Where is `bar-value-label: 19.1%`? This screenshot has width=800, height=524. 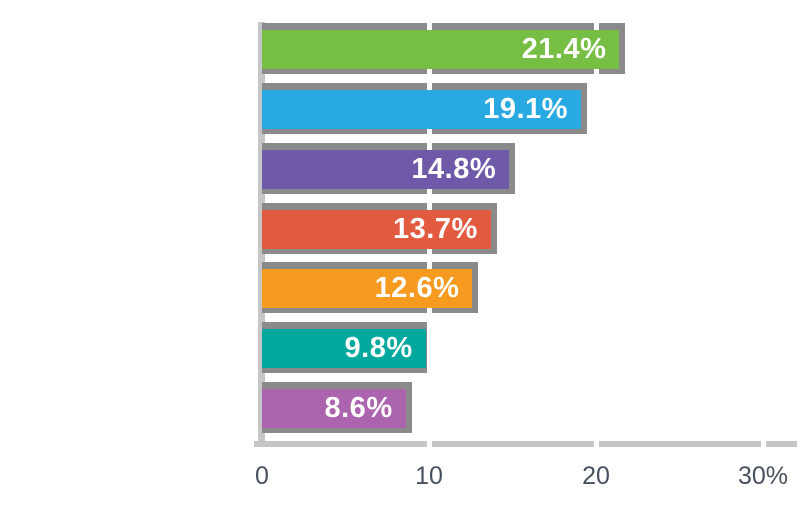 bar-value-label: 19.1% is located at coordinates (525, 108).